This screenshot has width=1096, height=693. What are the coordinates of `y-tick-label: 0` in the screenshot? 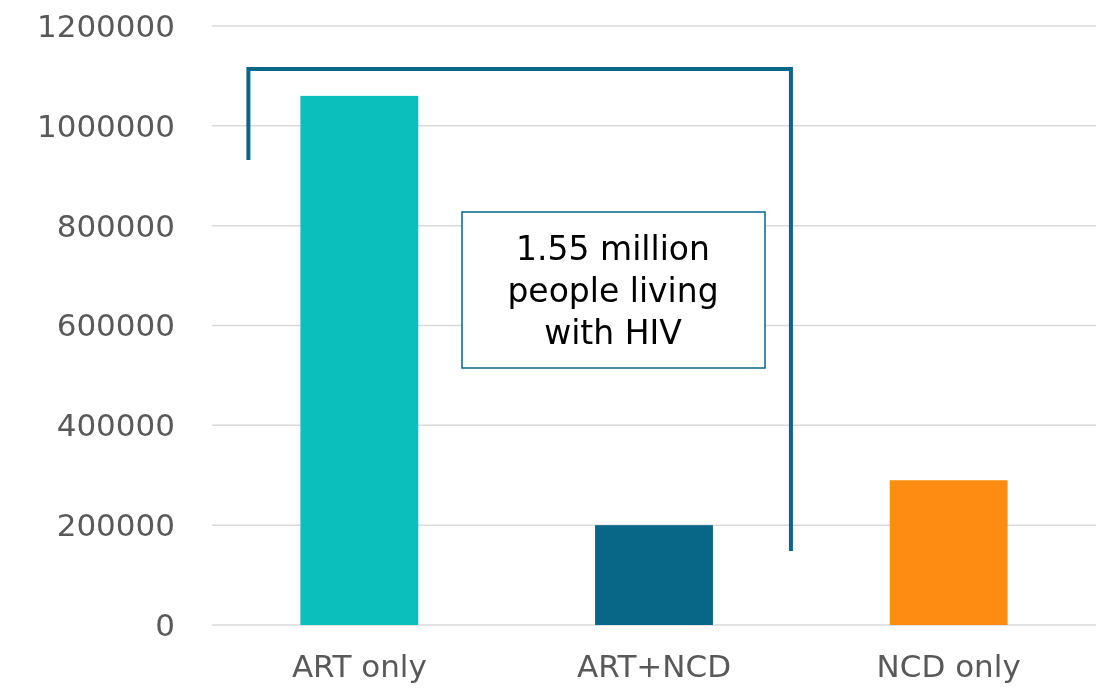 It's located at (165, 624).